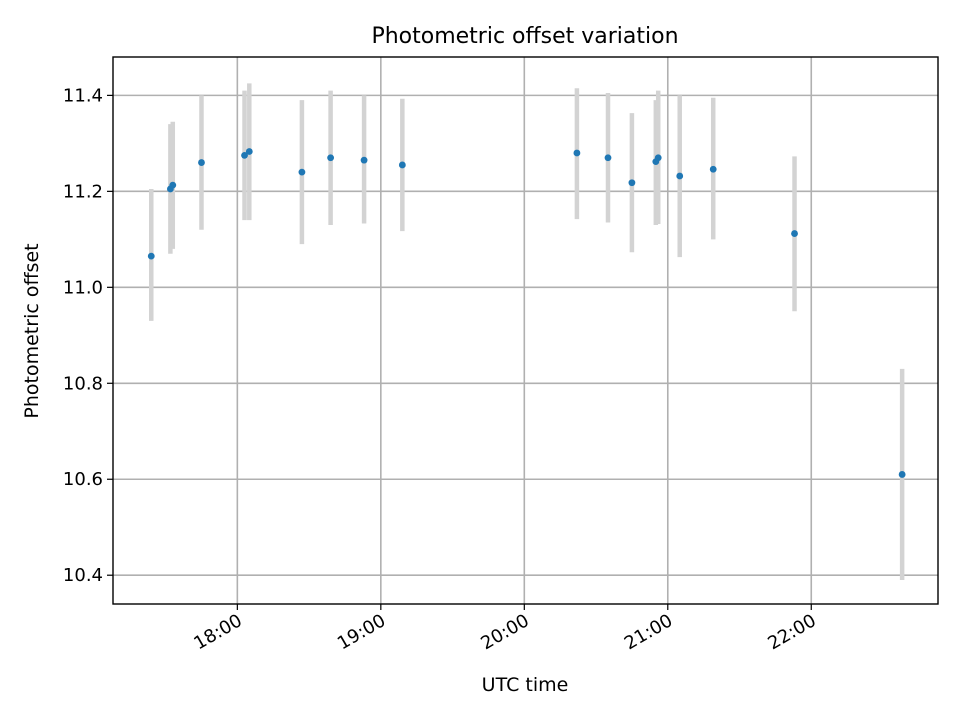  Describe the element at coordinates (83, 383) in the screenshot. I see `y-tick-label: 10.8` at that location.